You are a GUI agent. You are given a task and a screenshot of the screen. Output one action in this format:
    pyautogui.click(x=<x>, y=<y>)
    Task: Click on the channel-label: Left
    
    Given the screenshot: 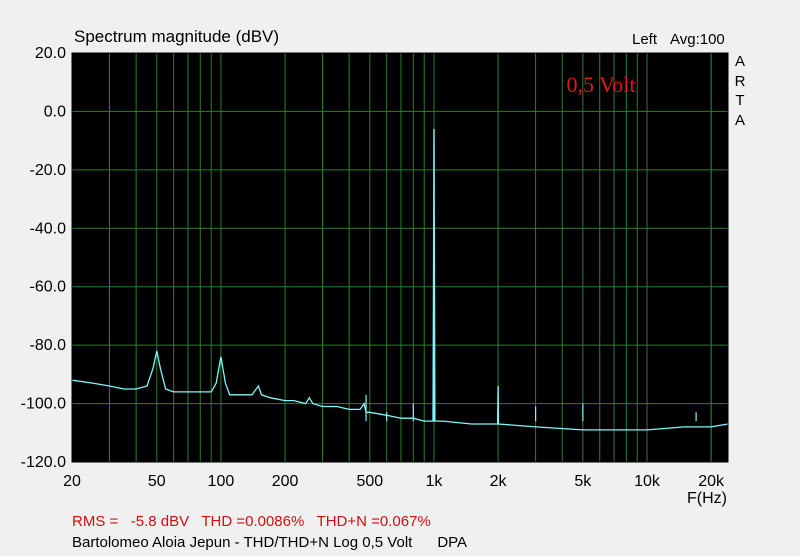 What is the action you would take?
    pyautogui.click(x=645, y=39)
    